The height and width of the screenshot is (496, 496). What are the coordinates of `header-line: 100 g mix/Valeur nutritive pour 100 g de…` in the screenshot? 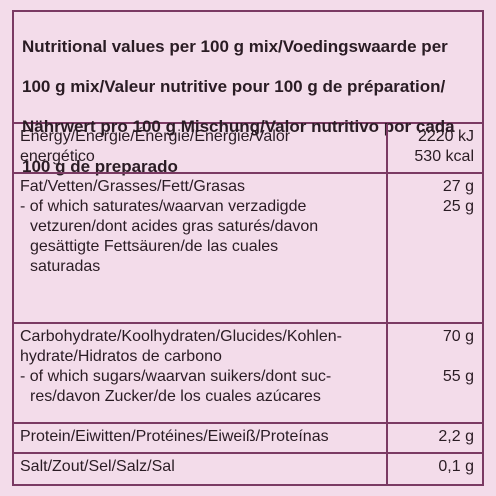 It's located at (234, 86).